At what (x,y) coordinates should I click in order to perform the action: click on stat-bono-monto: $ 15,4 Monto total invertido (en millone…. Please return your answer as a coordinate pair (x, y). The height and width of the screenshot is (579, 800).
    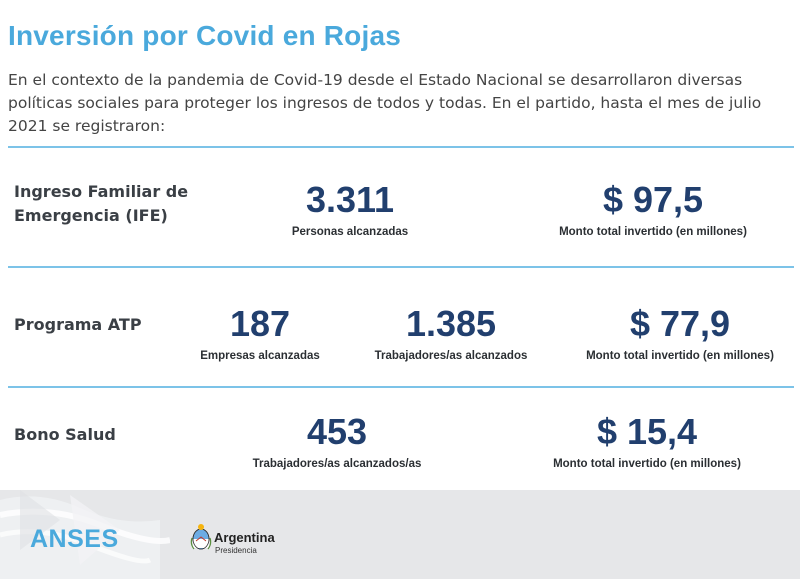
    Looking at the image, I should click on (647, 442).